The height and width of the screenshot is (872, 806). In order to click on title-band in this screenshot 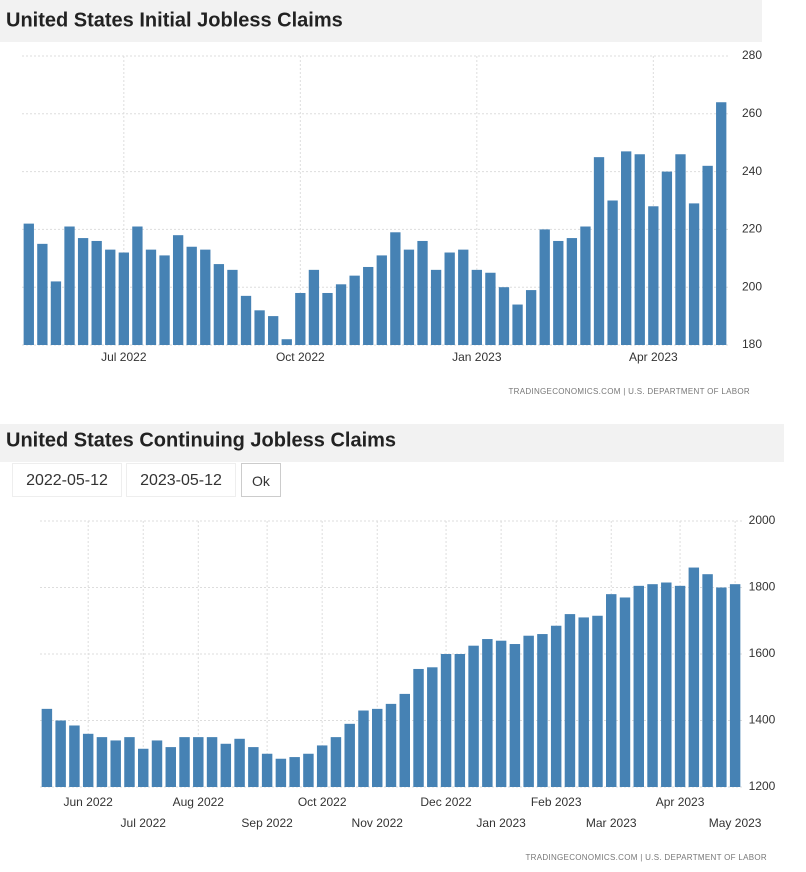, I will do `click(392, 443)`.